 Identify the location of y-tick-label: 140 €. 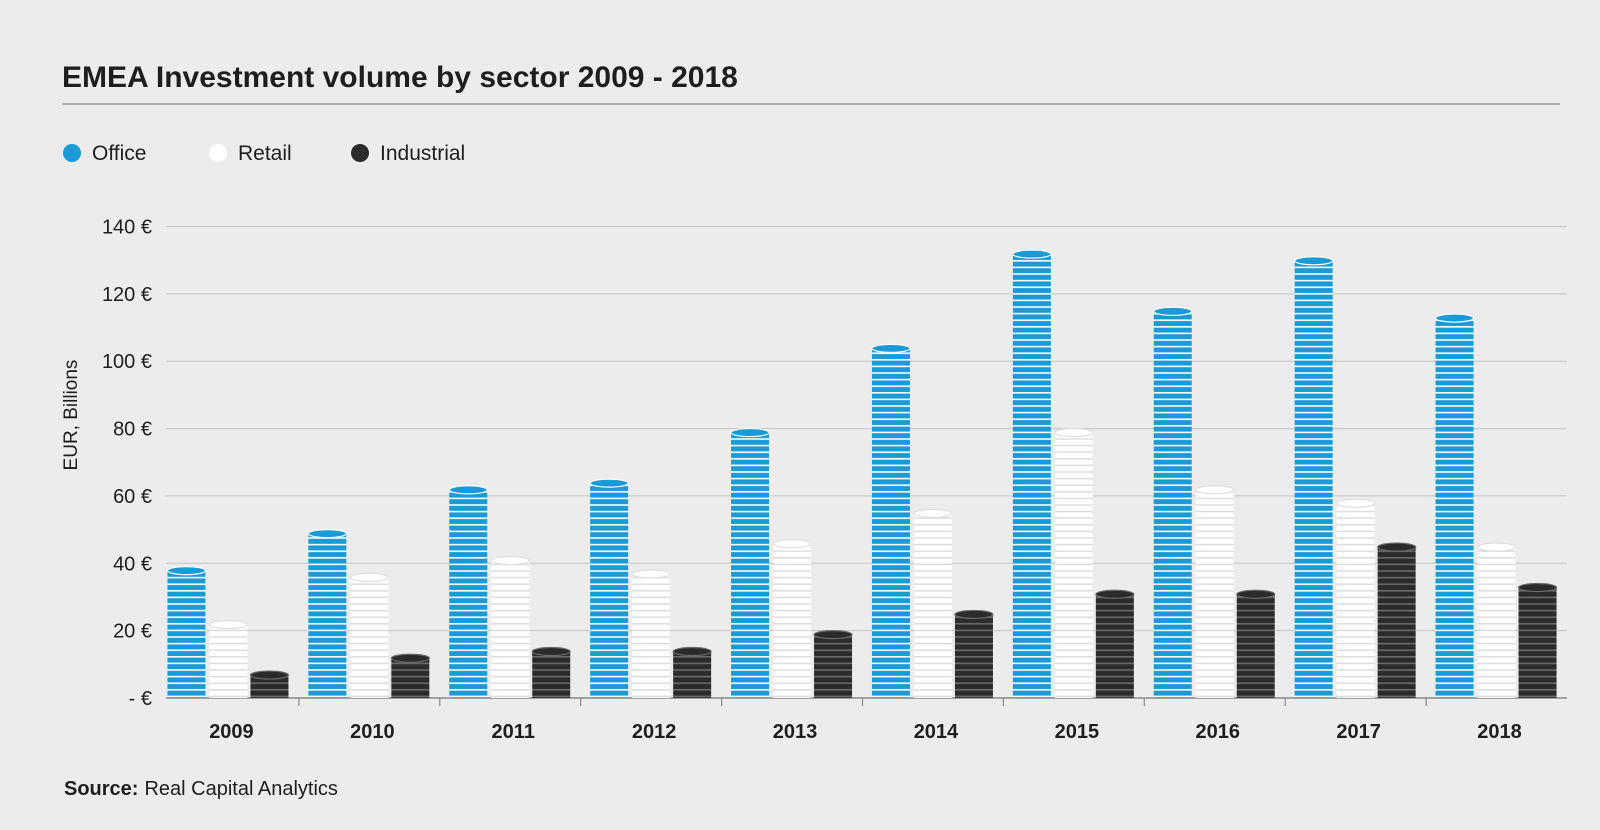
(127, 228).